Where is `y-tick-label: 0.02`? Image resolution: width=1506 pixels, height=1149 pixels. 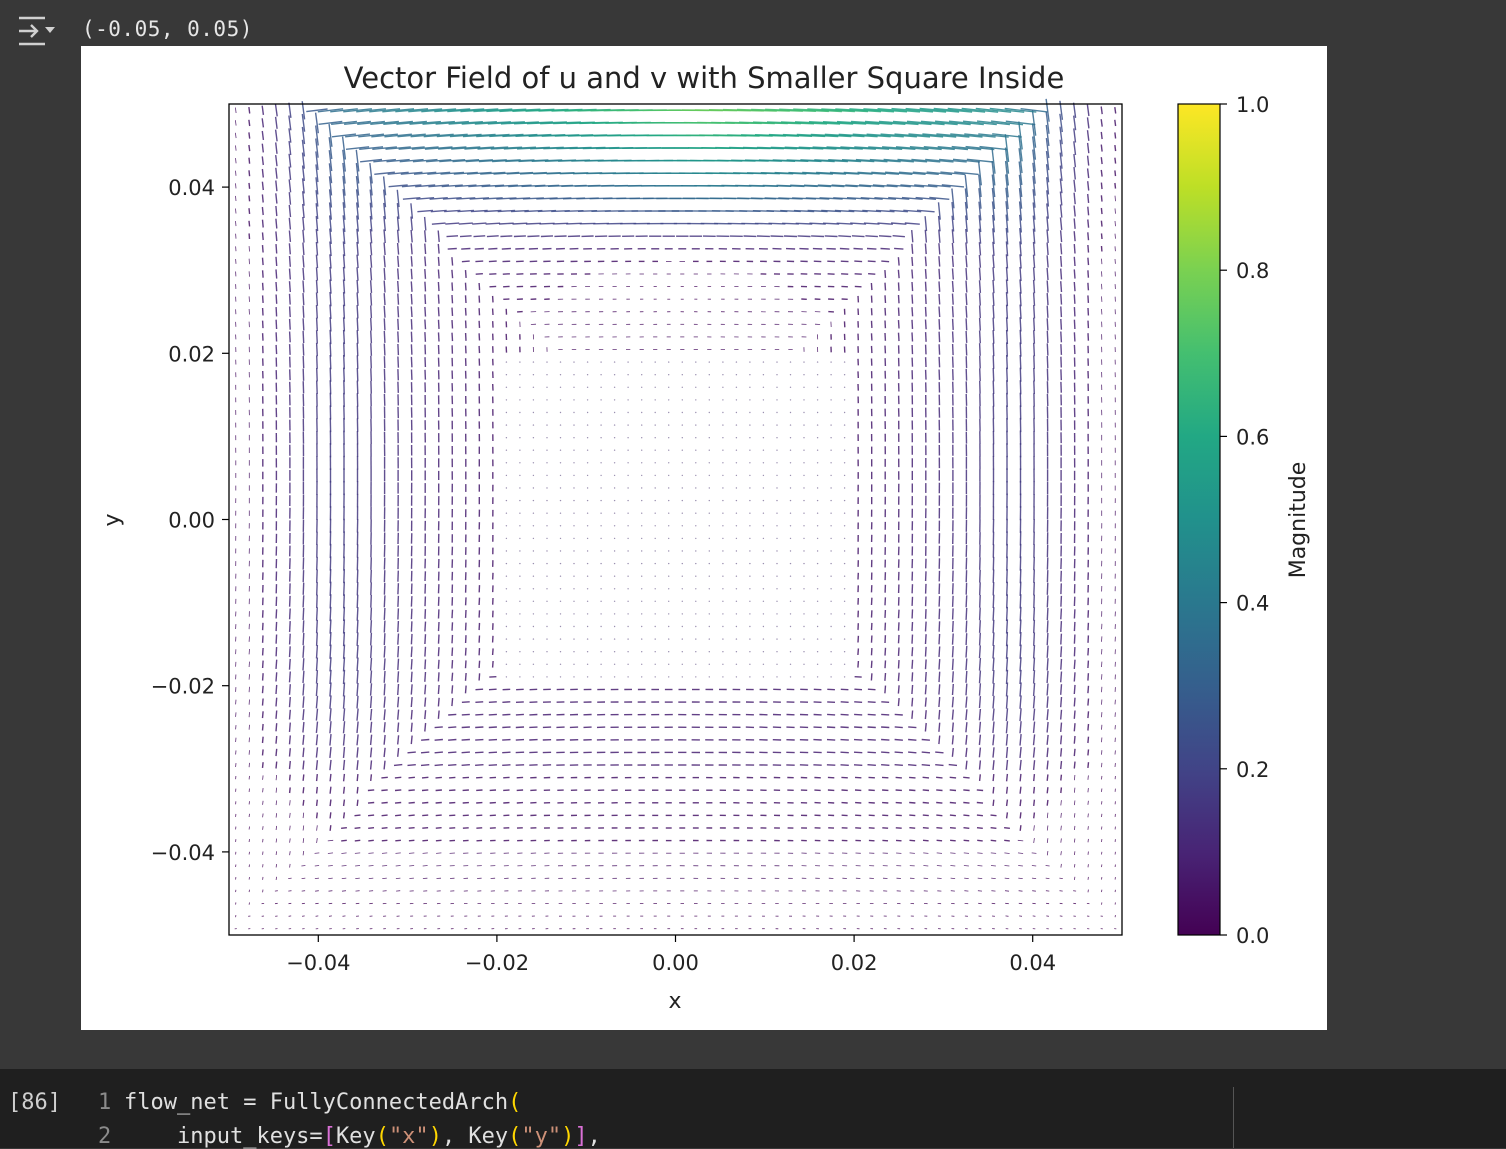 y-tick-label: 0.02 is located at coordinates (191, 354).